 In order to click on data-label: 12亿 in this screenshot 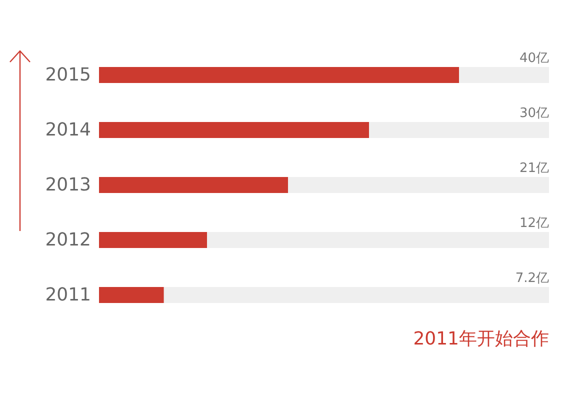, I will do `click(534, 223)`.